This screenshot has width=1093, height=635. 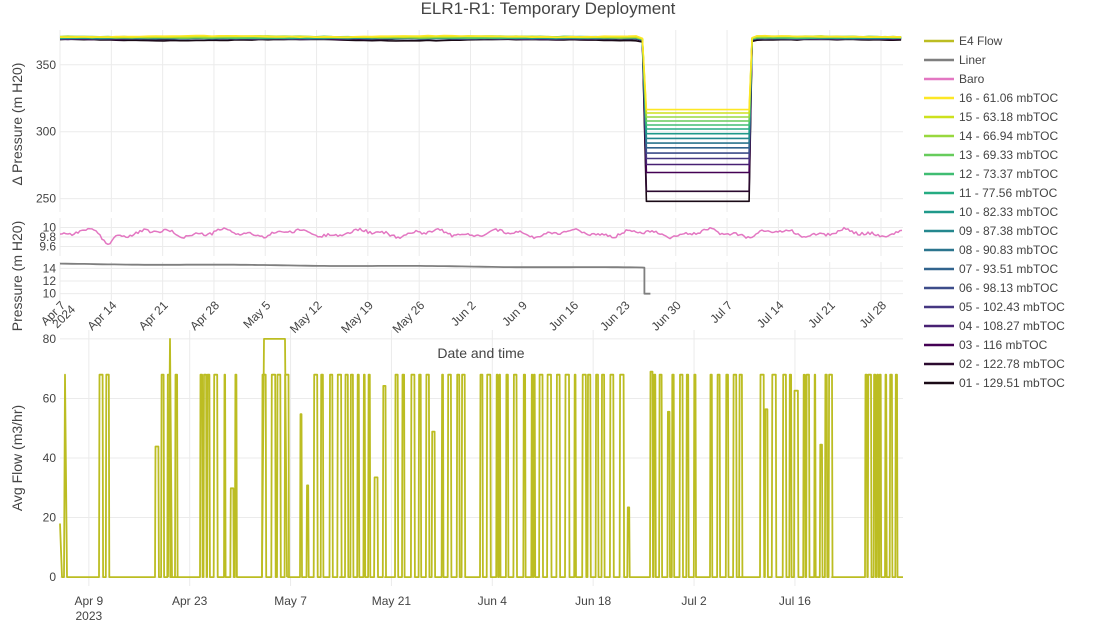 I want to click on liner-ytick-label: 10, so click(x=50, y=294).